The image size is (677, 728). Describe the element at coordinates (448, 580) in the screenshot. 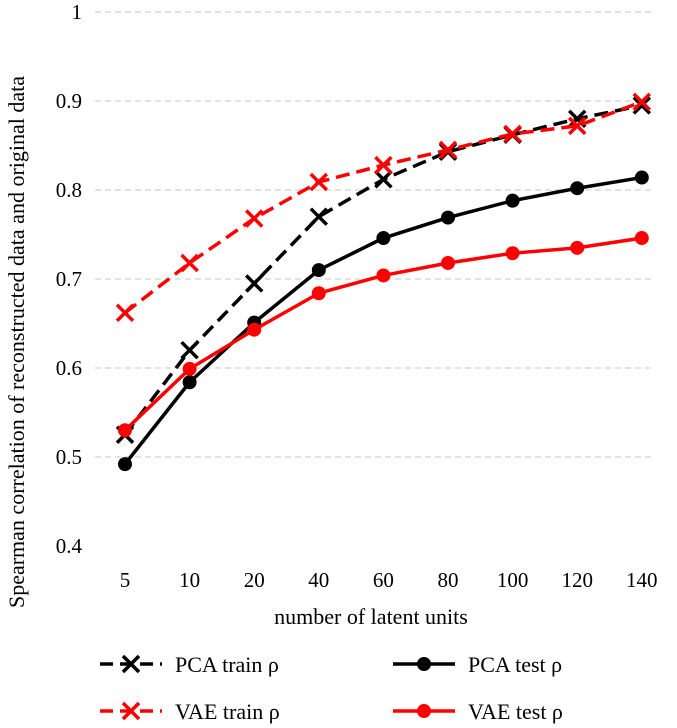

I see `x-tick-label: 80` at that location.